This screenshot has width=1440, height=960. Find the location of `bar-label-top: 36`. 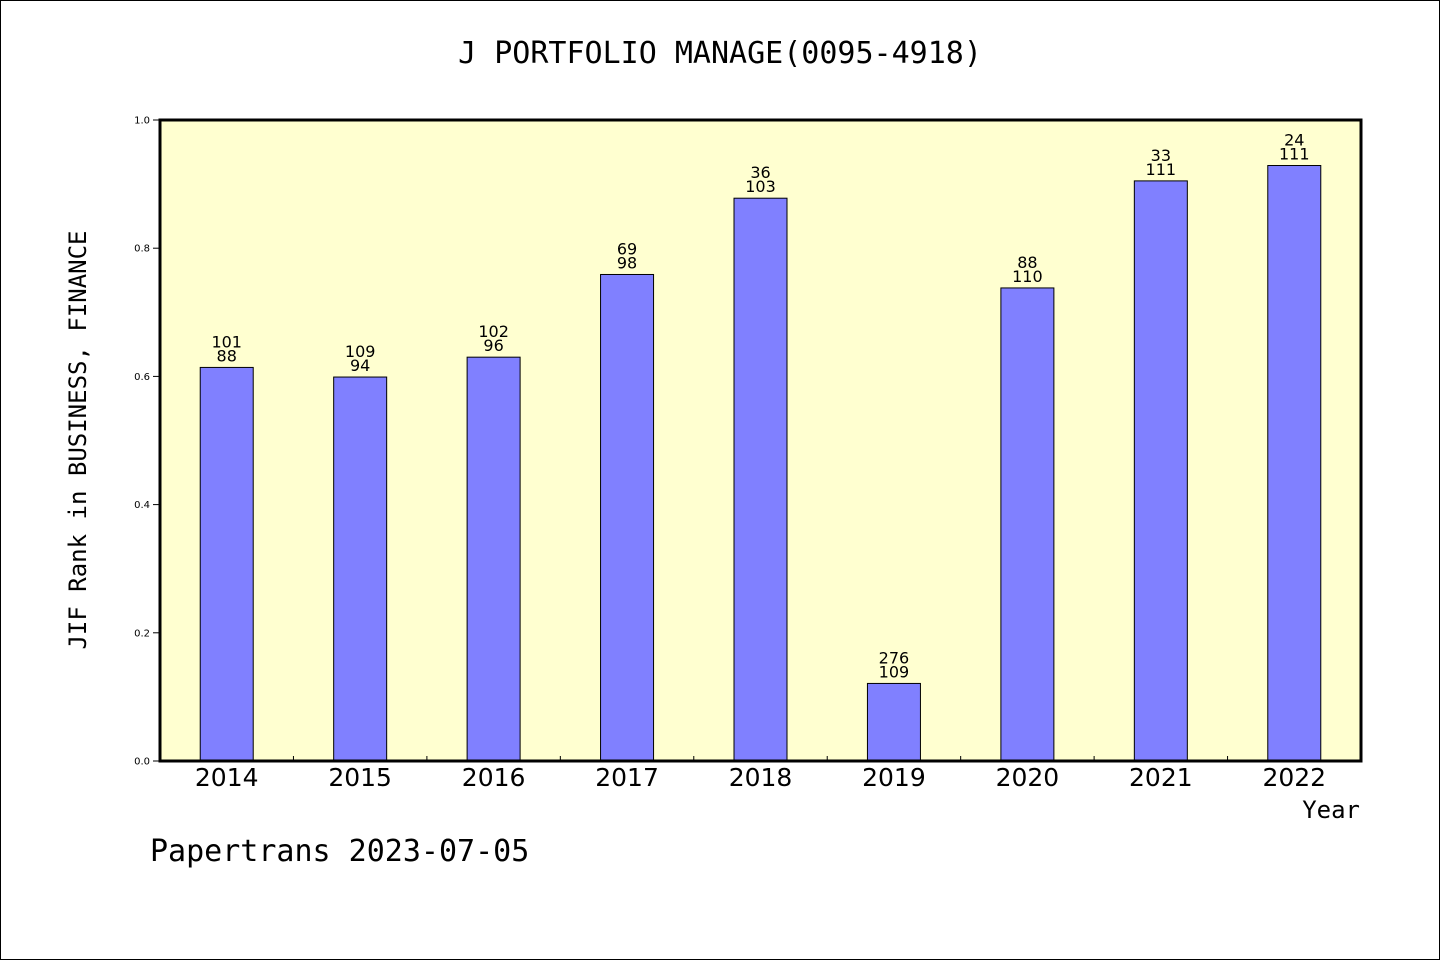

bar-label-top: 36 is located at coordinates (760, 172).